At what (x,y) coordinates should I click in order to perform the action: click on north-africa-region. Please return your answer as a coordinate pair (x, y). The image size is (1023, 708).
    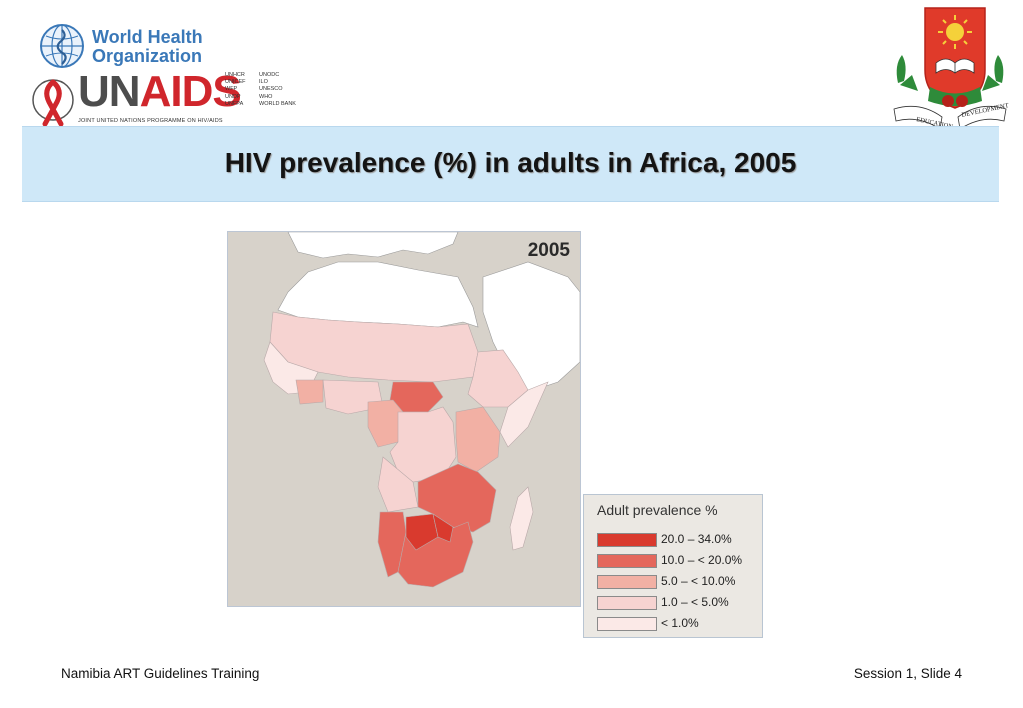
    Looking at the image, I should click on (378, 294).